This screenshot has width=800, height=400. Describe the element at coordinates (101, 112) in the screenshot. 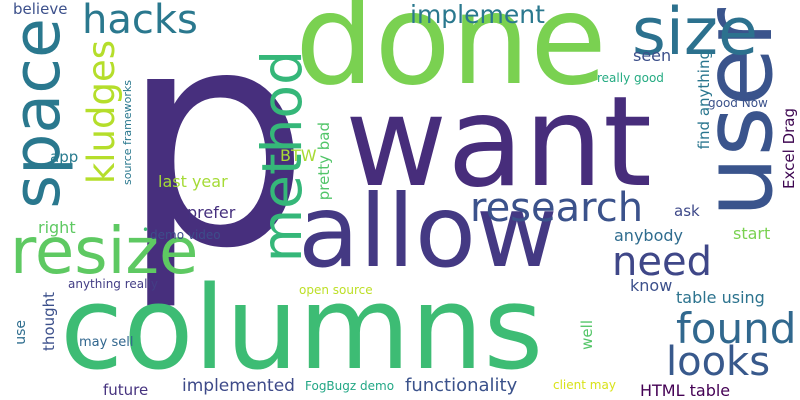

I see `word-kludges: kludges` at that location.